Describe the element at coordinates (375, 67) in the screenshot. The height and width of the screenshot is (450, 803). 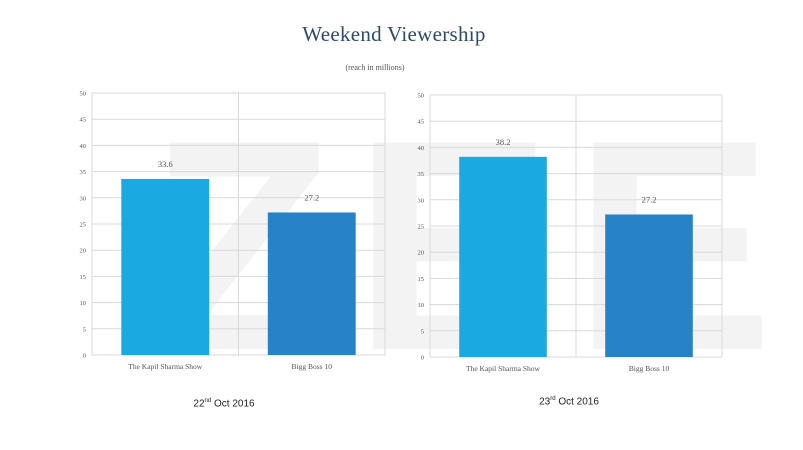
I see `page-subtitle: (reach in millions)` at that location.